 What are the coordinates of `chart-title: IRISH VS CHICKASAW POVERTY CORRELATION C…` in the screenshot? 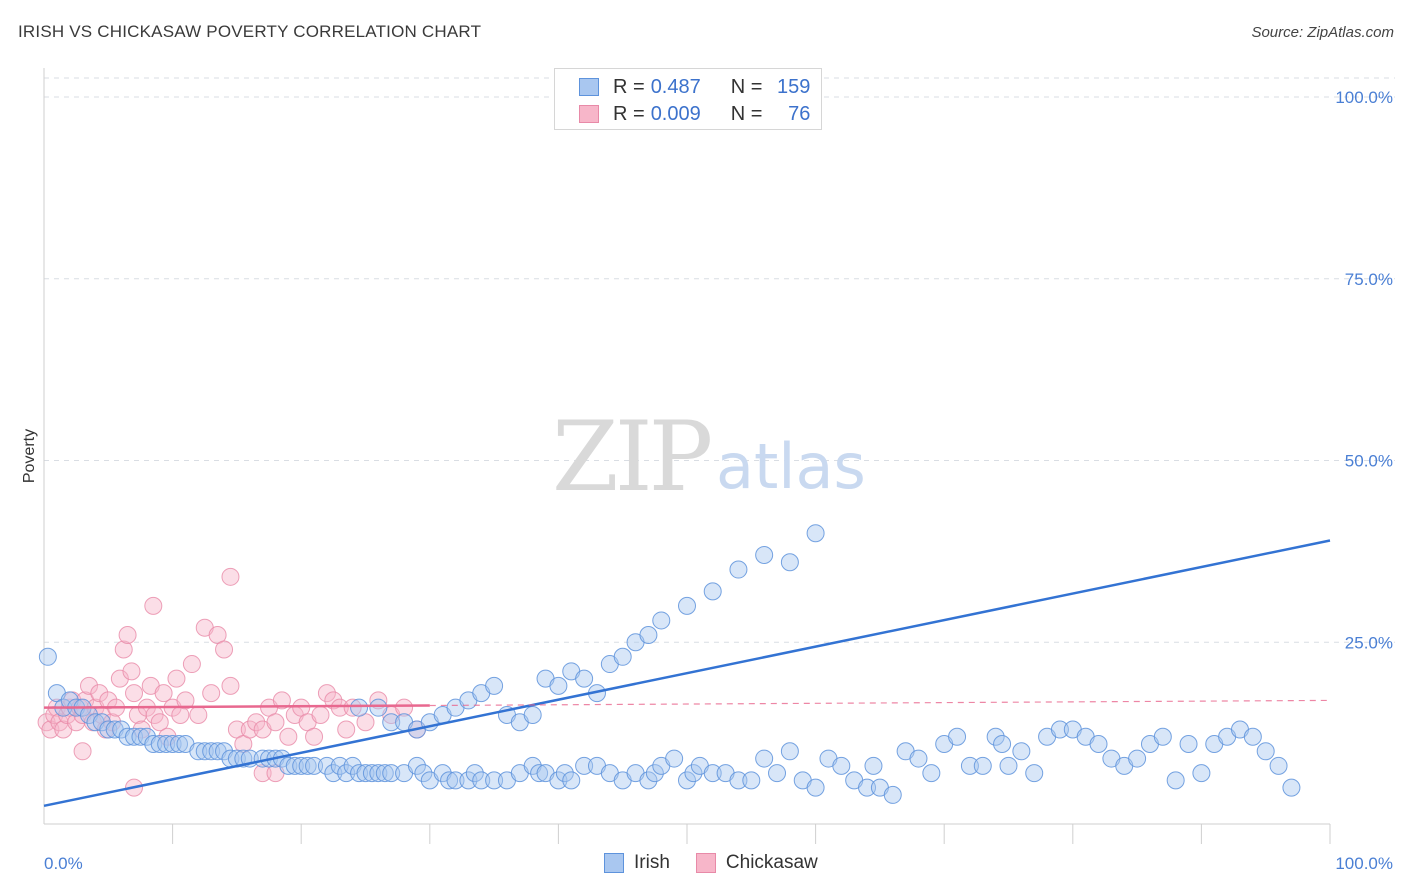 It's located at (250, 31).